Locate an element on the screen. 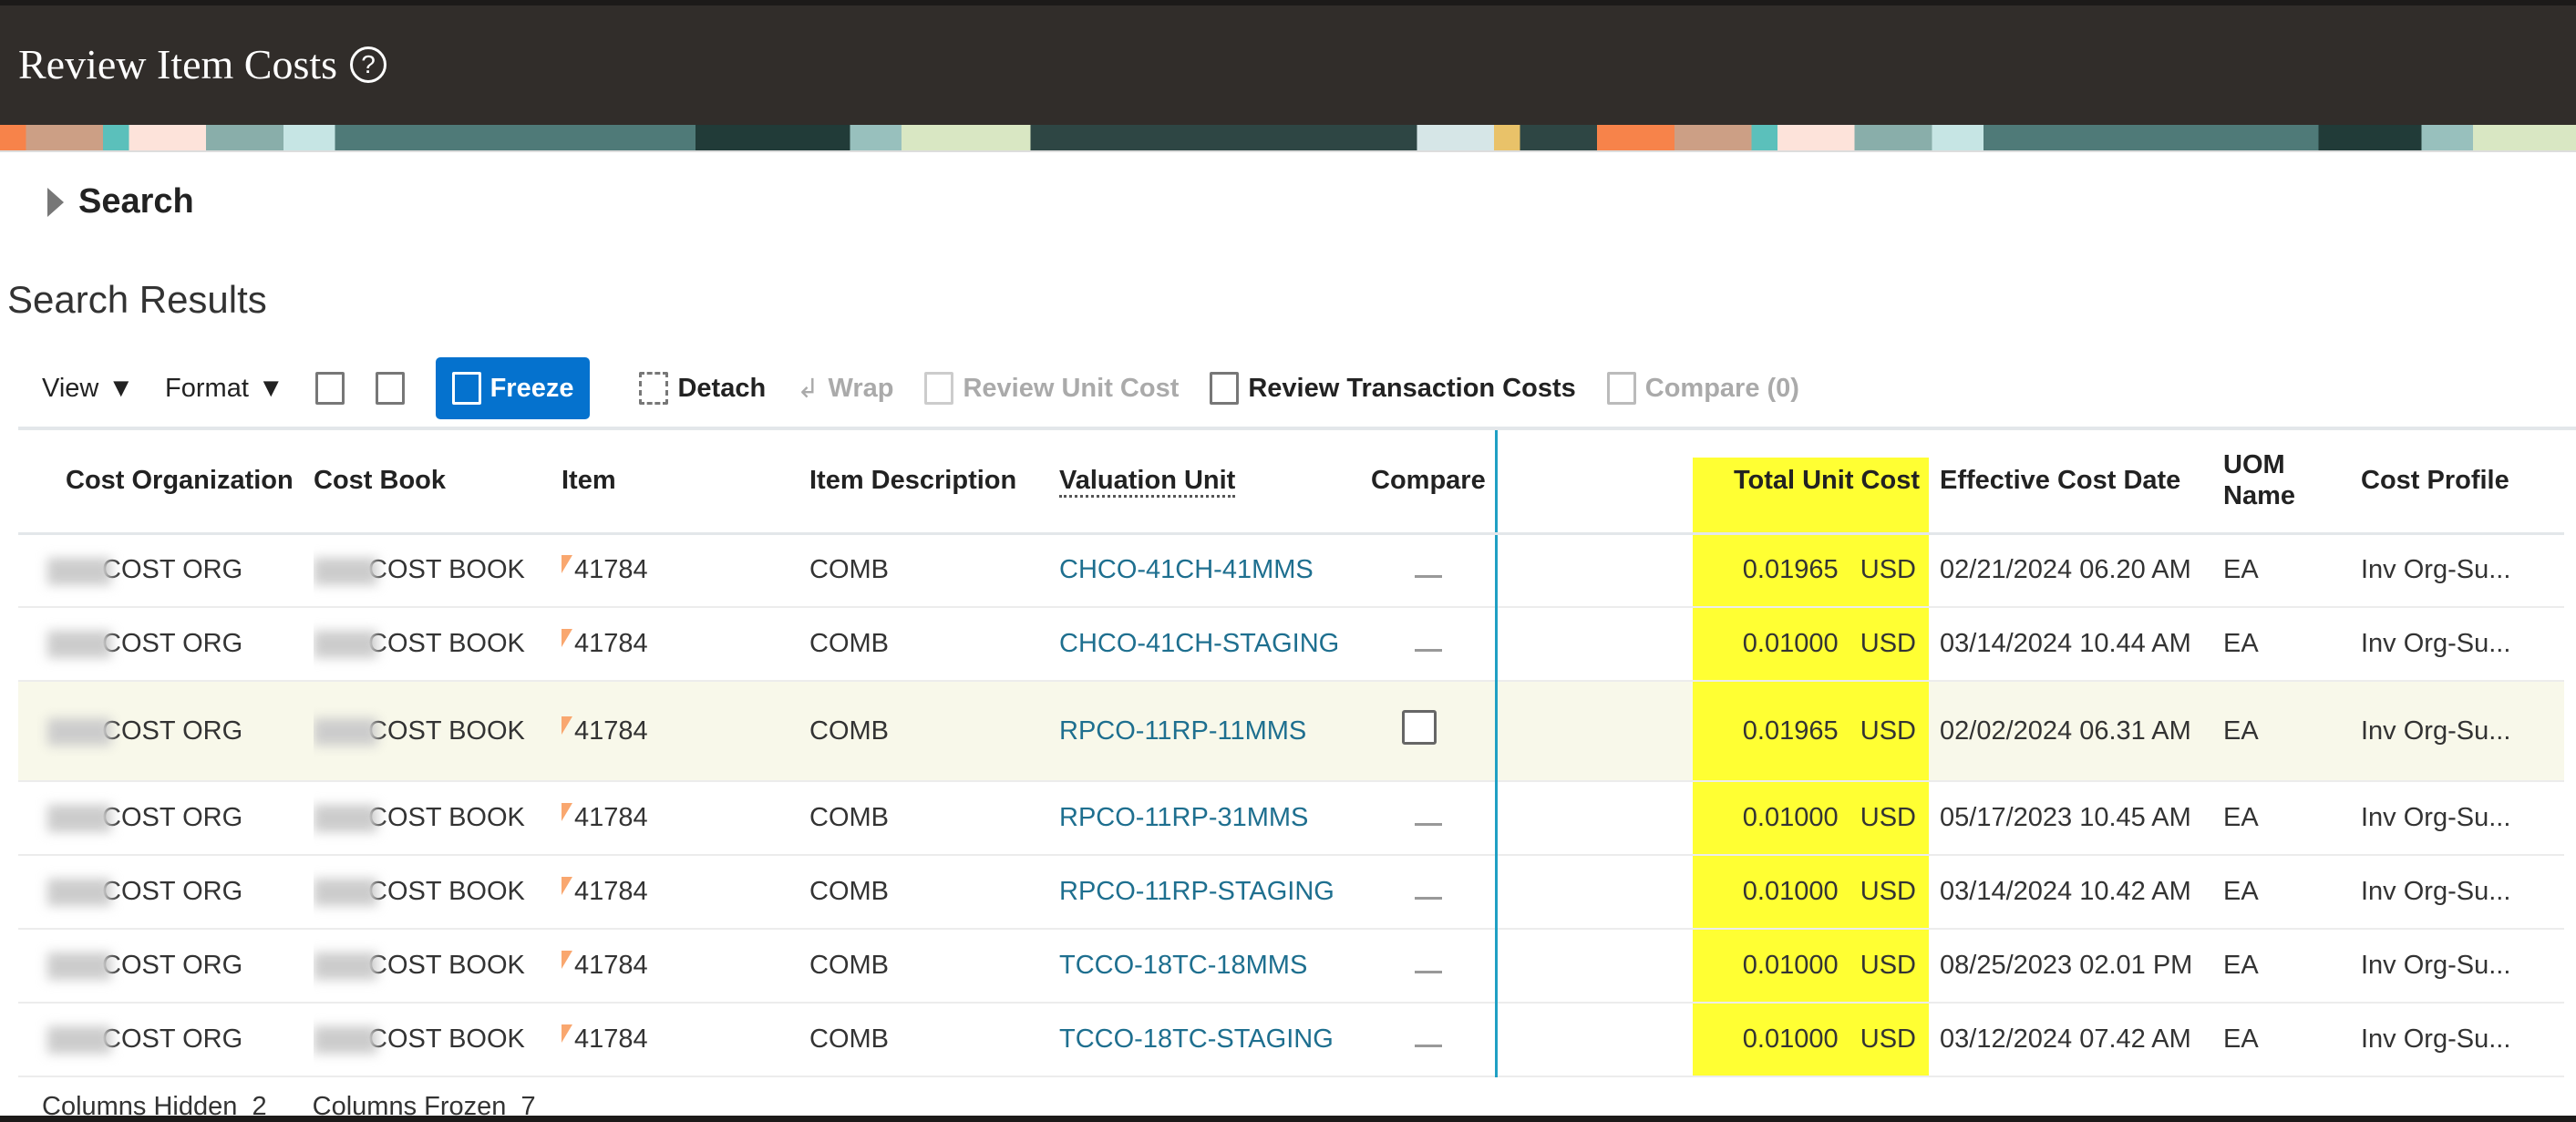 The width and height of the screenshot is (2576, 1122). cell-effective-cost-date: 05/17/2023 10.45 AM is located at coordinates (2076, 818).